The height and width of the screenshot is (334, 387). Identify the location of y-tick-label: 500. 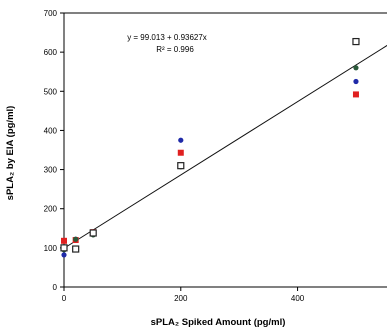
(51, 91).